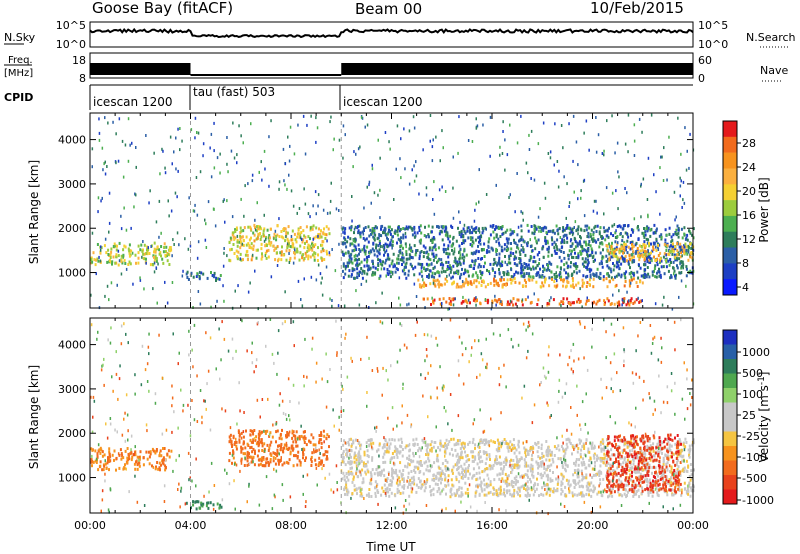 The height and width of the screenshot is (554, 800). Describe the element at coordinates (72, 140) in the screenshot. I see `ytick-label: 4000` at that location.